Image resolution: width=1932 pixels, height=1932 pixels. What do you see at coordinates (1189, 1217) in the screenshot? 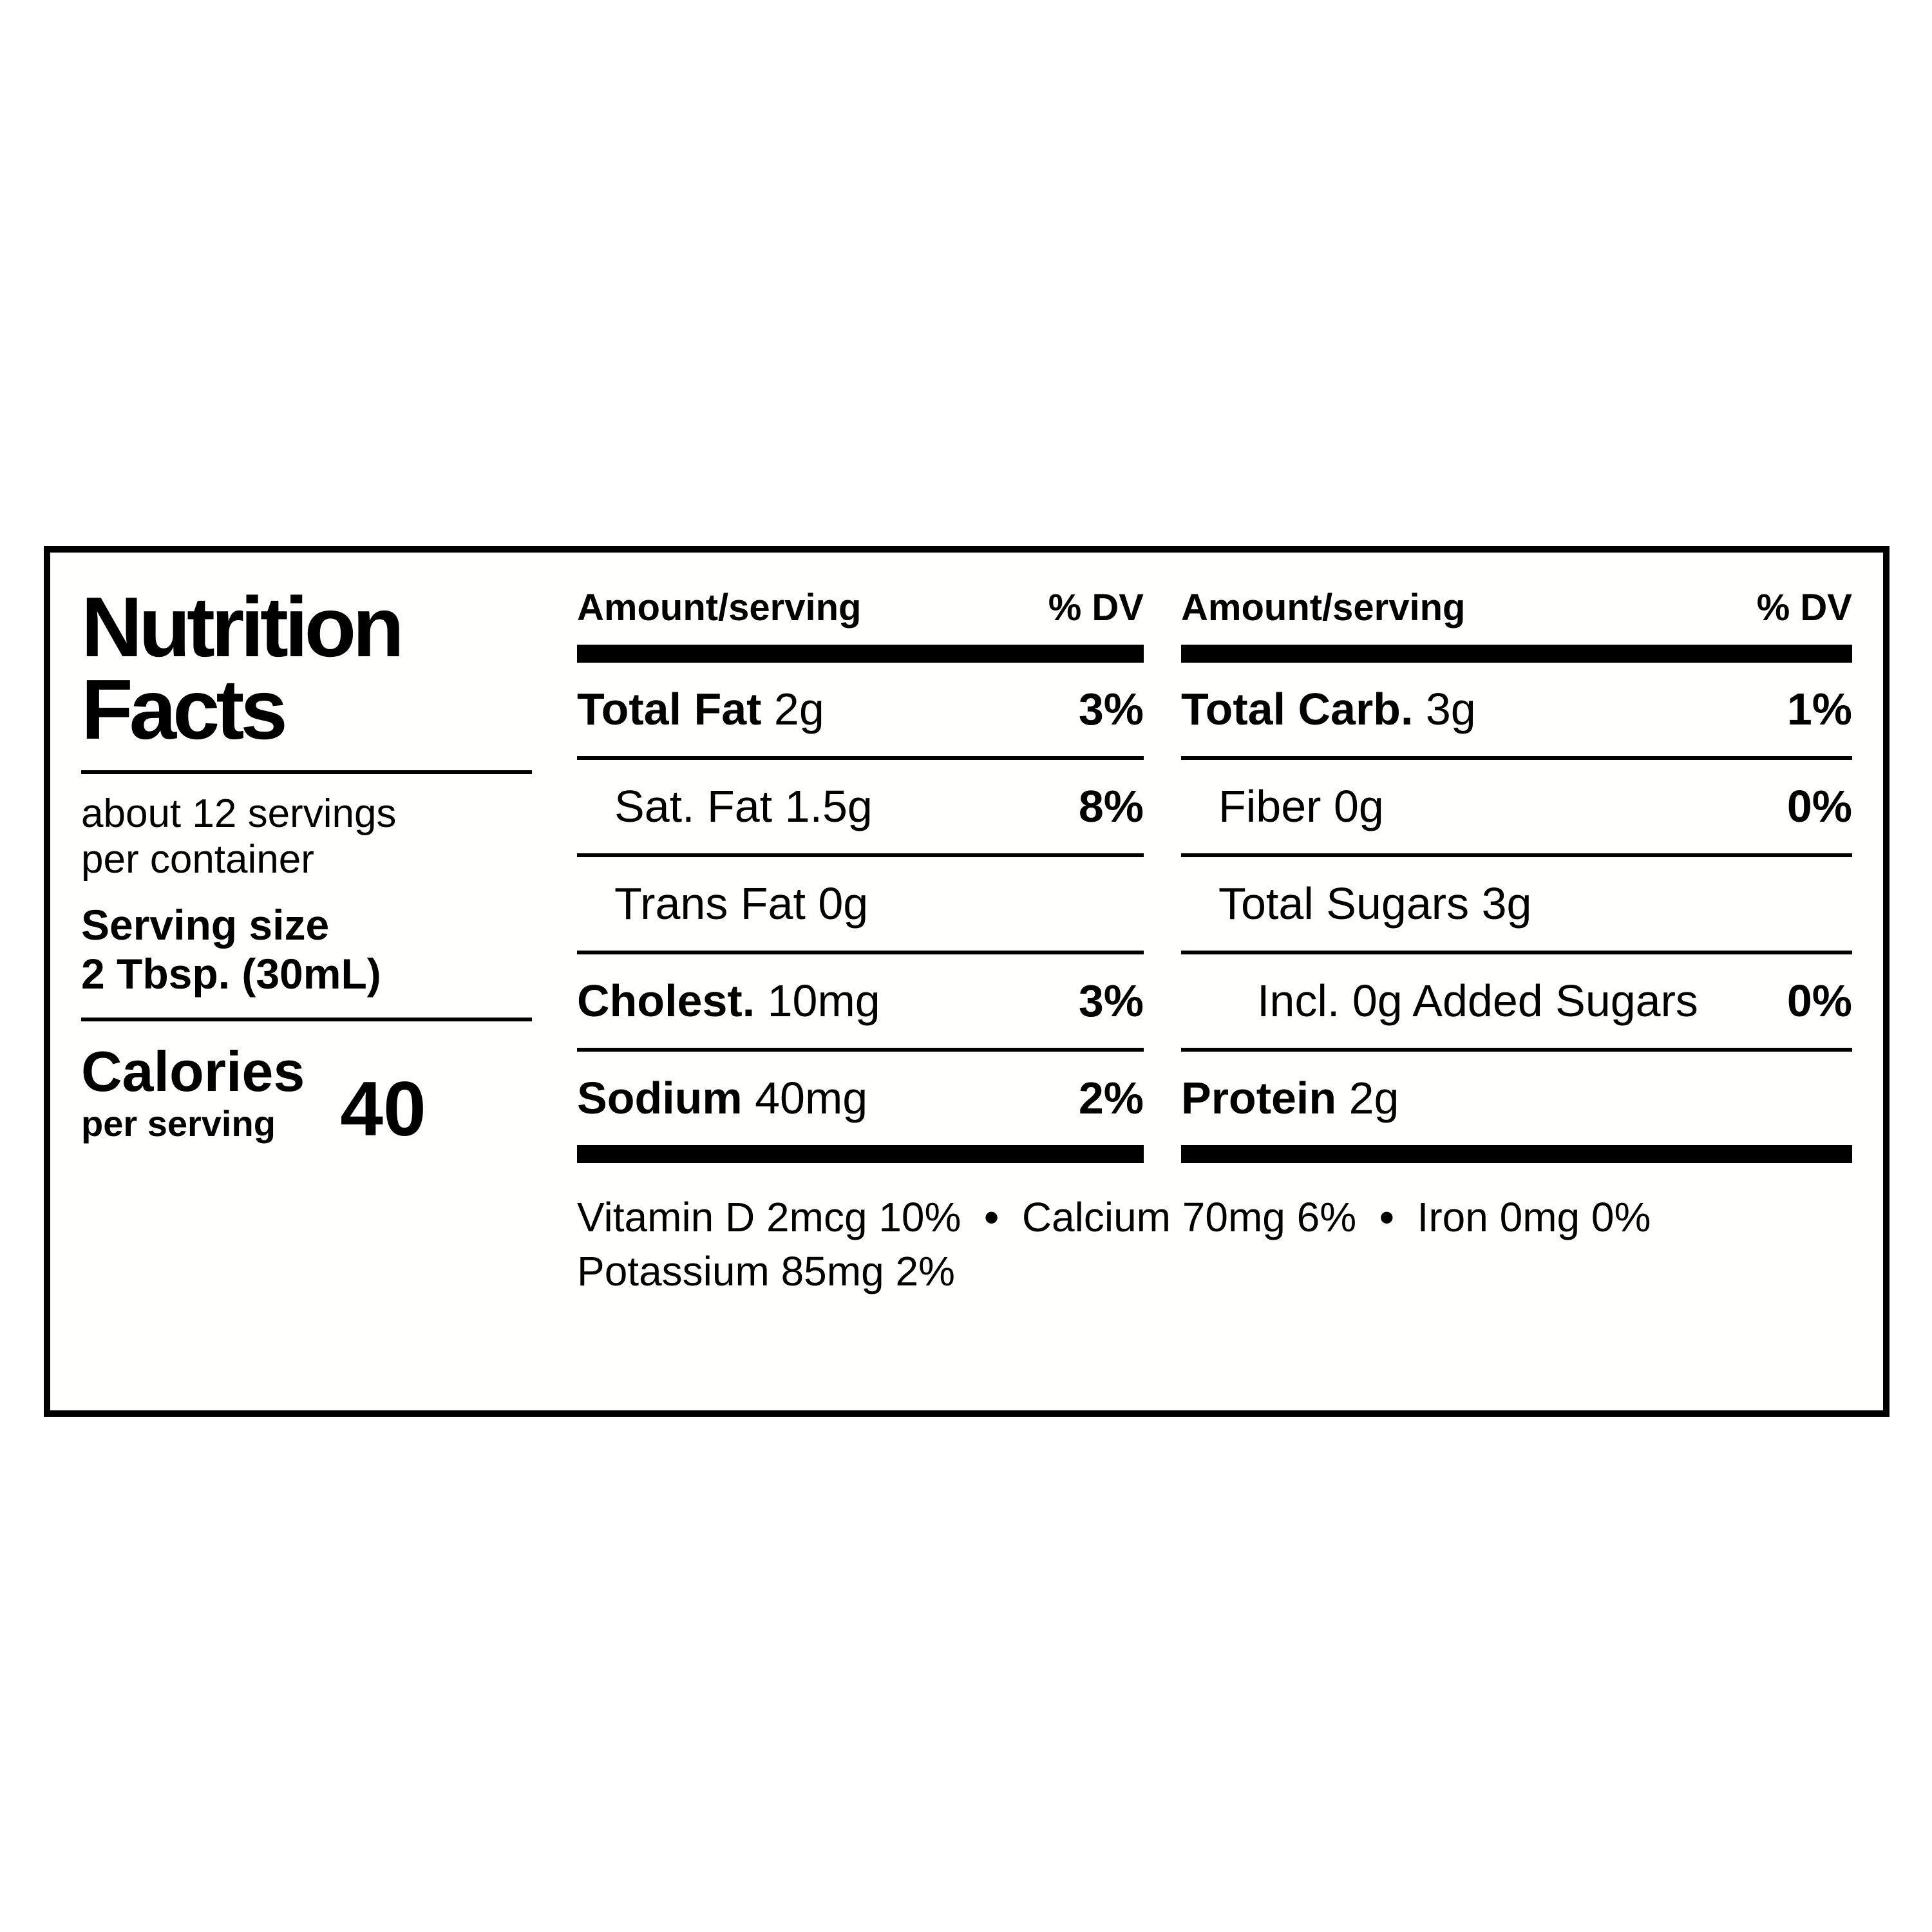
I see `calcium-value: Calcium 70mg 6%` at bounding box center [1189, 1217].